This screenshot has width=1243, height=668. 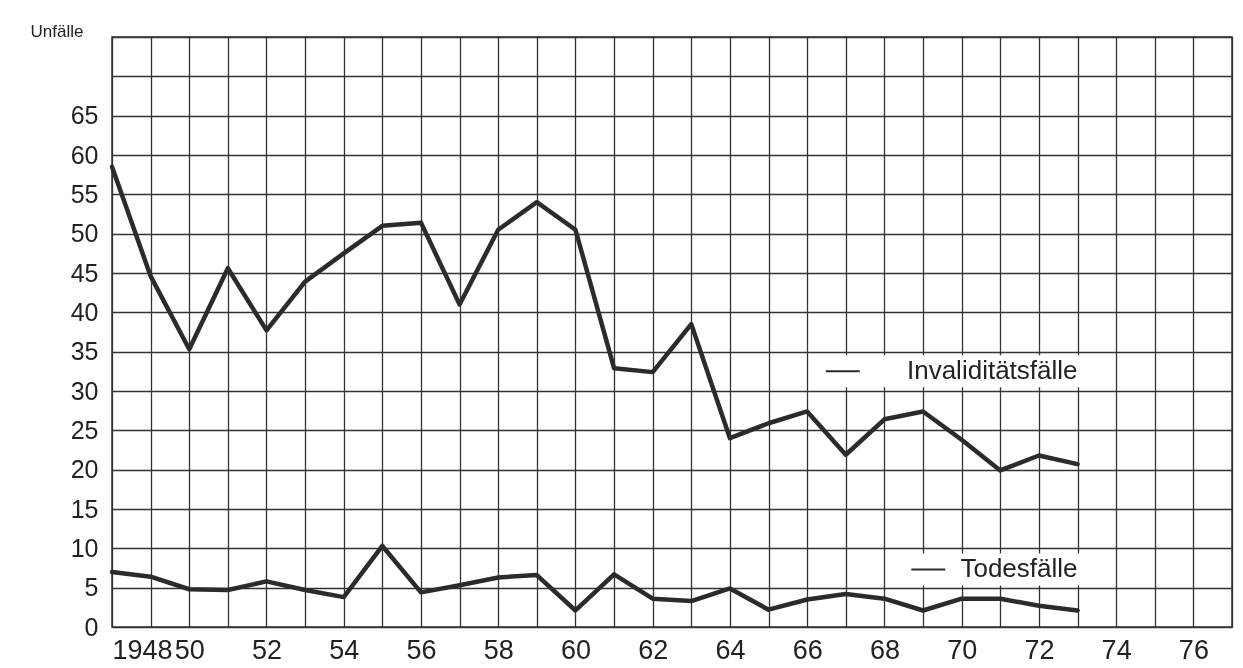 What do you see at coordinates (84, 311) in the screenshot?
I see `y-tick-label: 40` at bounding box center [84, 311].